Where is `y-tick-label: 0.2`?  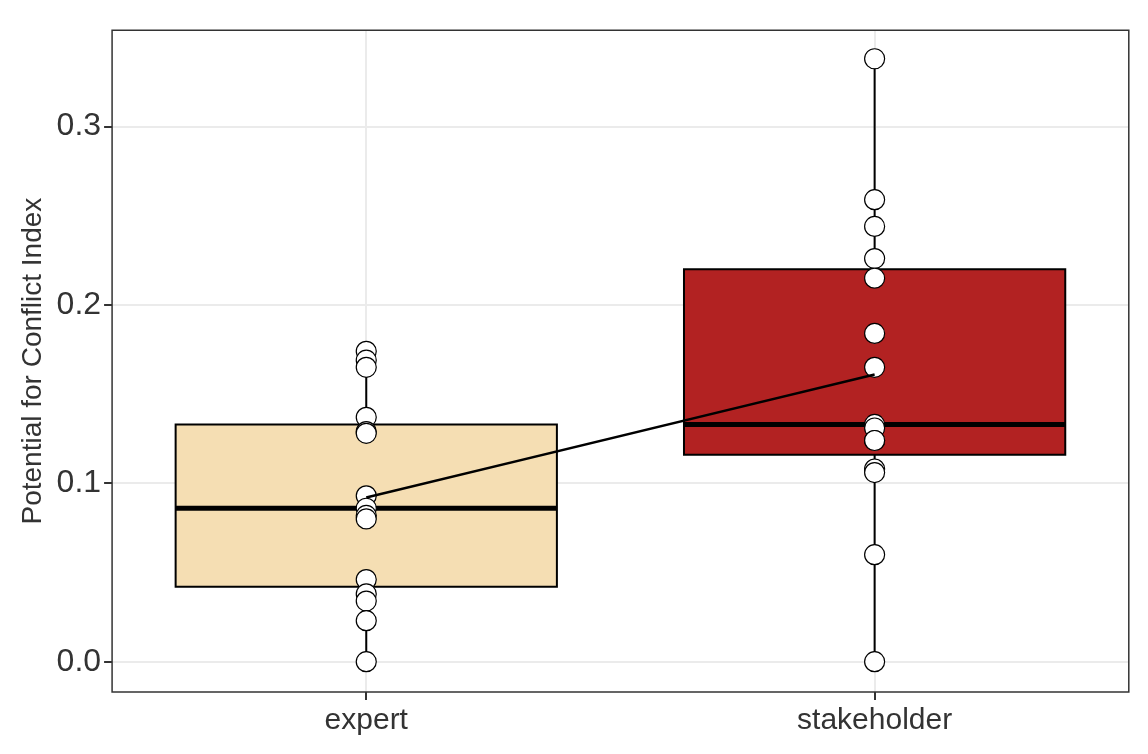 y-tick-label: 0.2 is located at coordinates (79, 302).